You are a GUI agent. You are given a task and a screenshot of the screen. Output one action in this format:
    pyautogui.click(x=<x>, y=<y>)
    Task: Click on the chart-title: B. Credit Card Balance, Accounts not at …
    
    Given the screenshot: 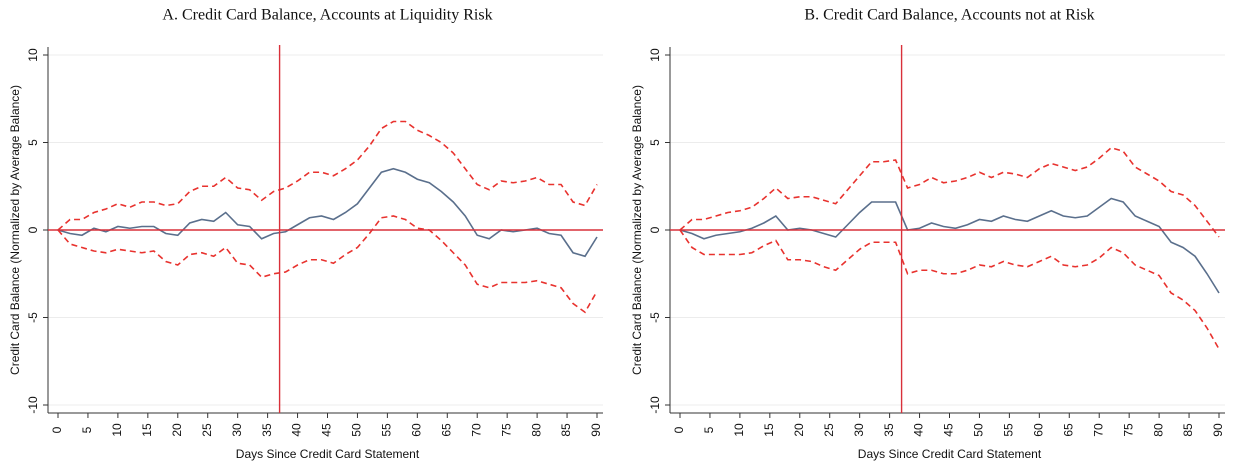 What is the action you would take?
    pyautogui.click(x=949, y=15)
    